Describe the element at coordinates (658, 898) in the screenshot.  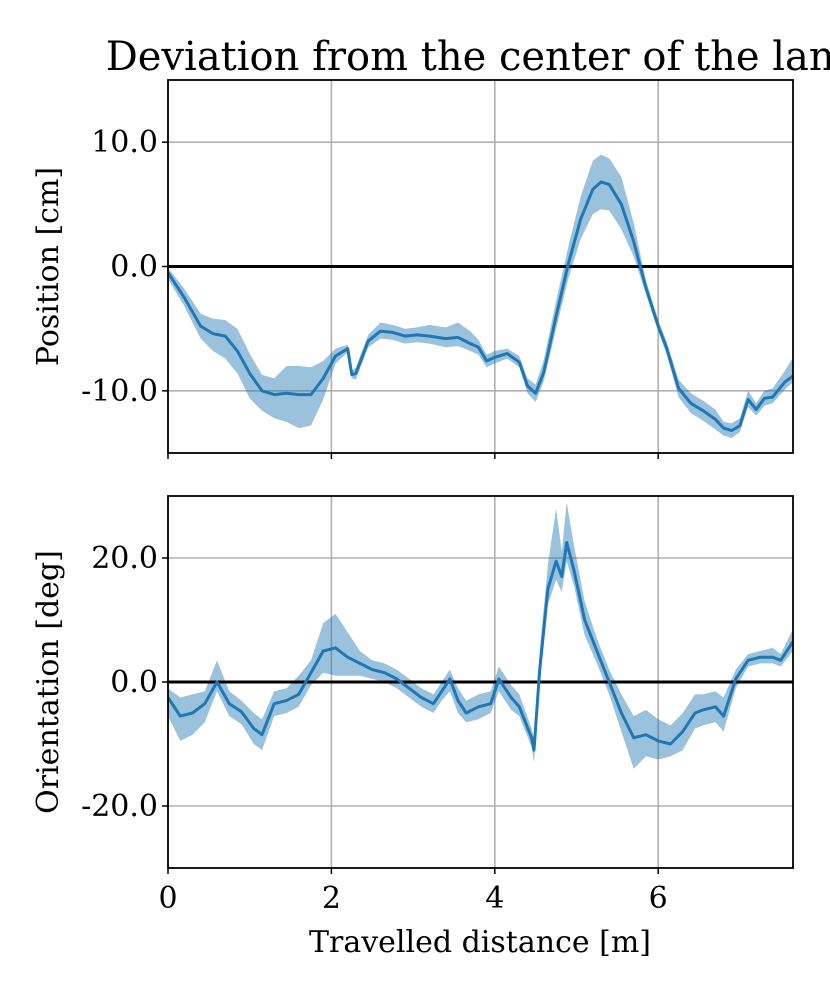
I see `x-tick-label: 6` at that location.